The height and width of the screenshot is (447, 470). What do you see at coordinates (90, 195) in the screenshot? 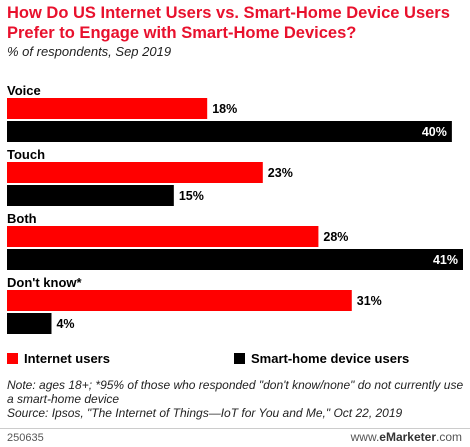
I see `bar-smart-home-device-users-touch` at bounding box center [90, 195].